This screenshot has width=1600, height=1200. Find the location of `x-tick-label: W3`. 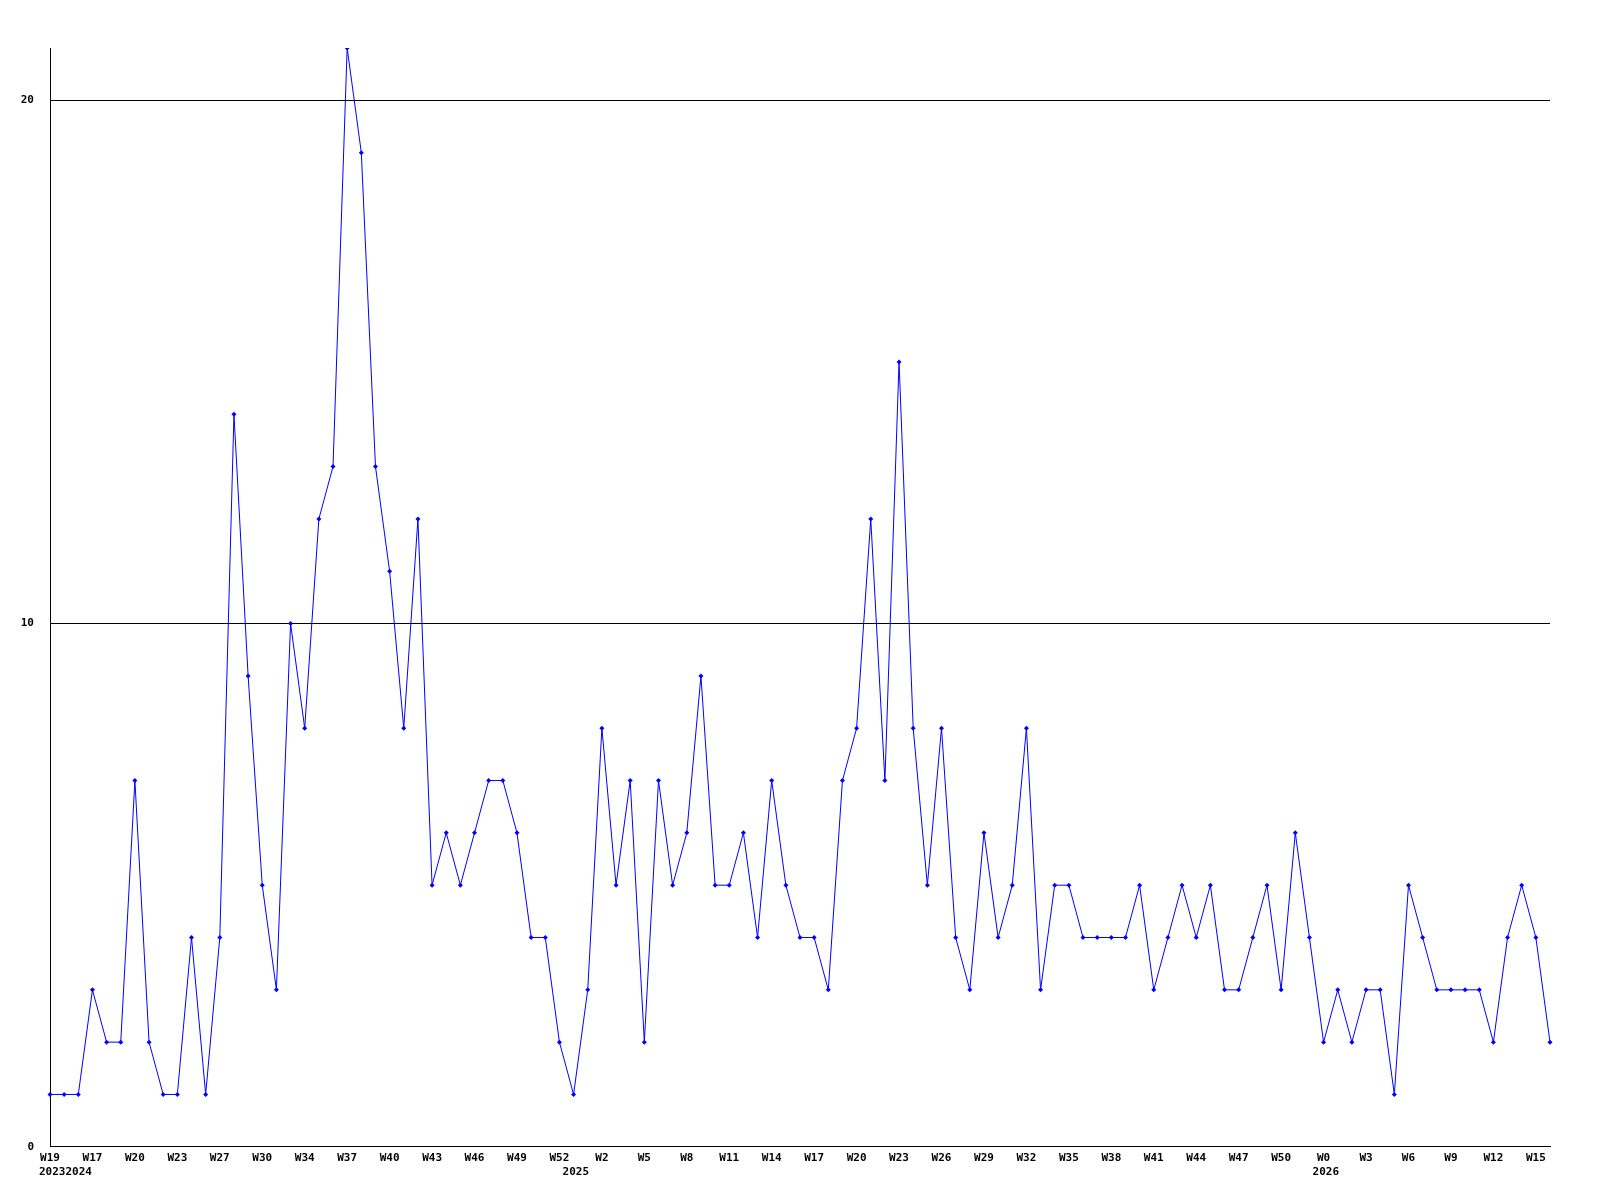

x-tick-label: W3 is located at coordinates (1366, 1158).